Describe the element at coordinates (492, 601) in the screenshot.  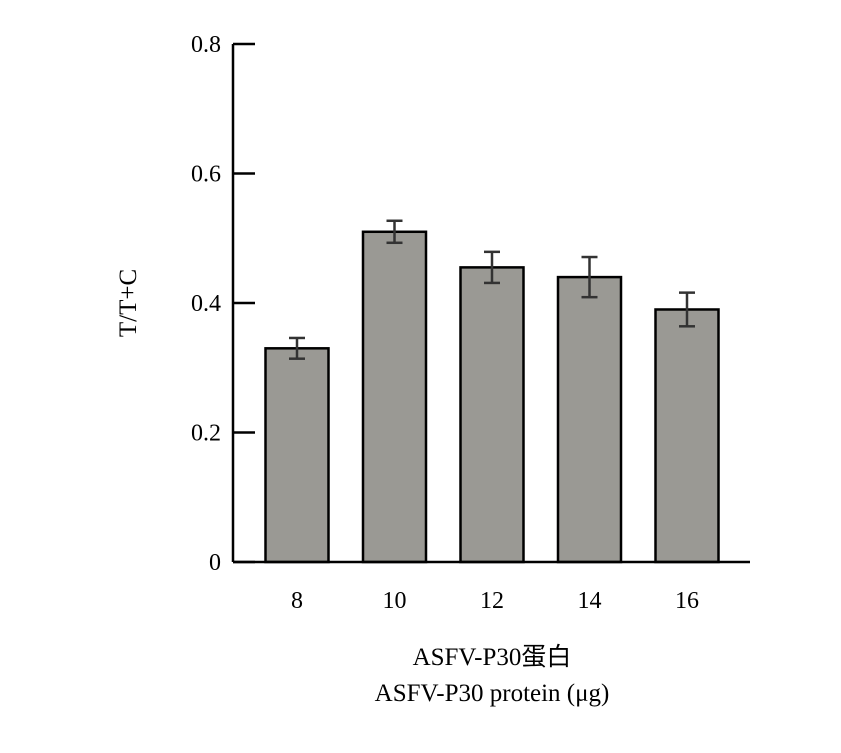
I see `x-tick-label: 12` at that location.